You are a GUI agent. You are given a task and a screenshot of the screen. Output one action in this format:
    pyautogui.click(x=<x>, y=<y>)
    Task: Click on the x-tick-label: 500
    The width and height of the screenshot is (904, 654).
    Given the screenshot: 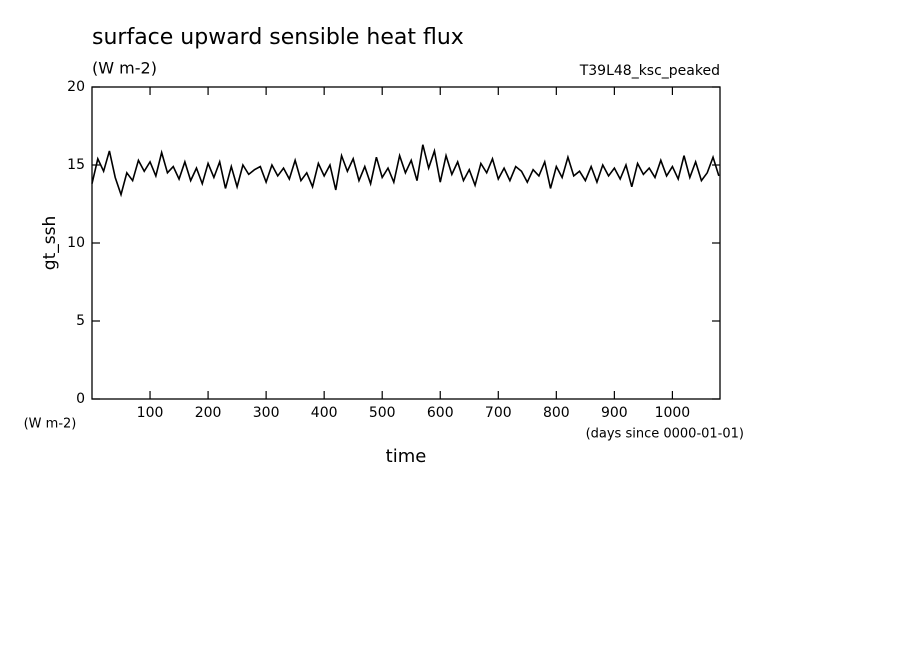 What is the action you would take?
    pyautogui.click(x=382, y=413)
    